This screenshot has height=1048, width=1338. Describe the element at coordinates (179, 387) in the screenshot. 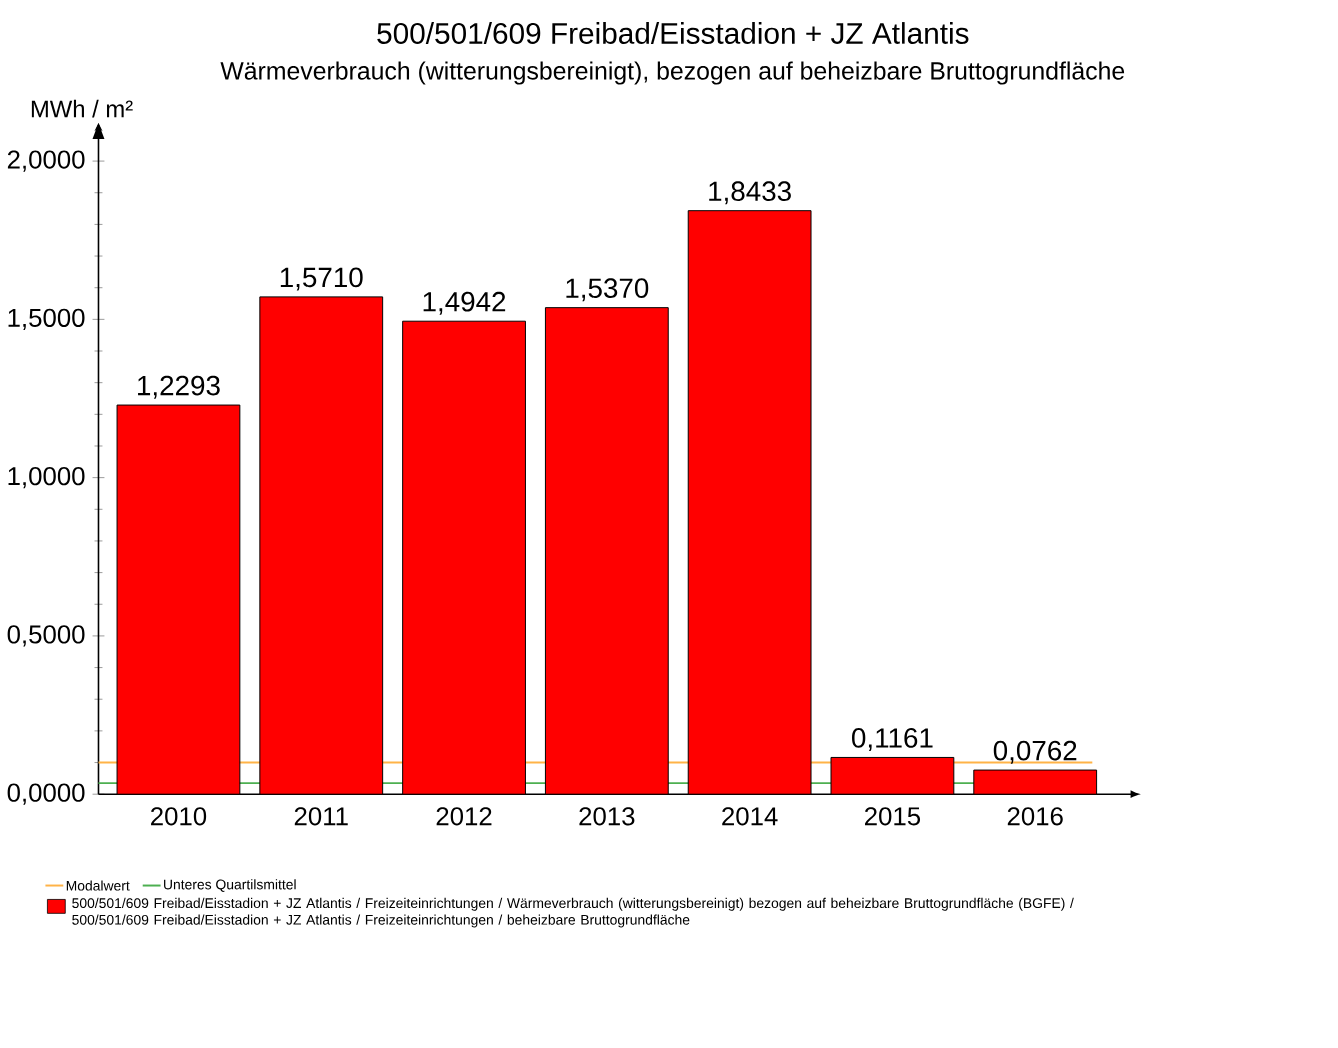

I see `data-label: 1,2293` at that location.